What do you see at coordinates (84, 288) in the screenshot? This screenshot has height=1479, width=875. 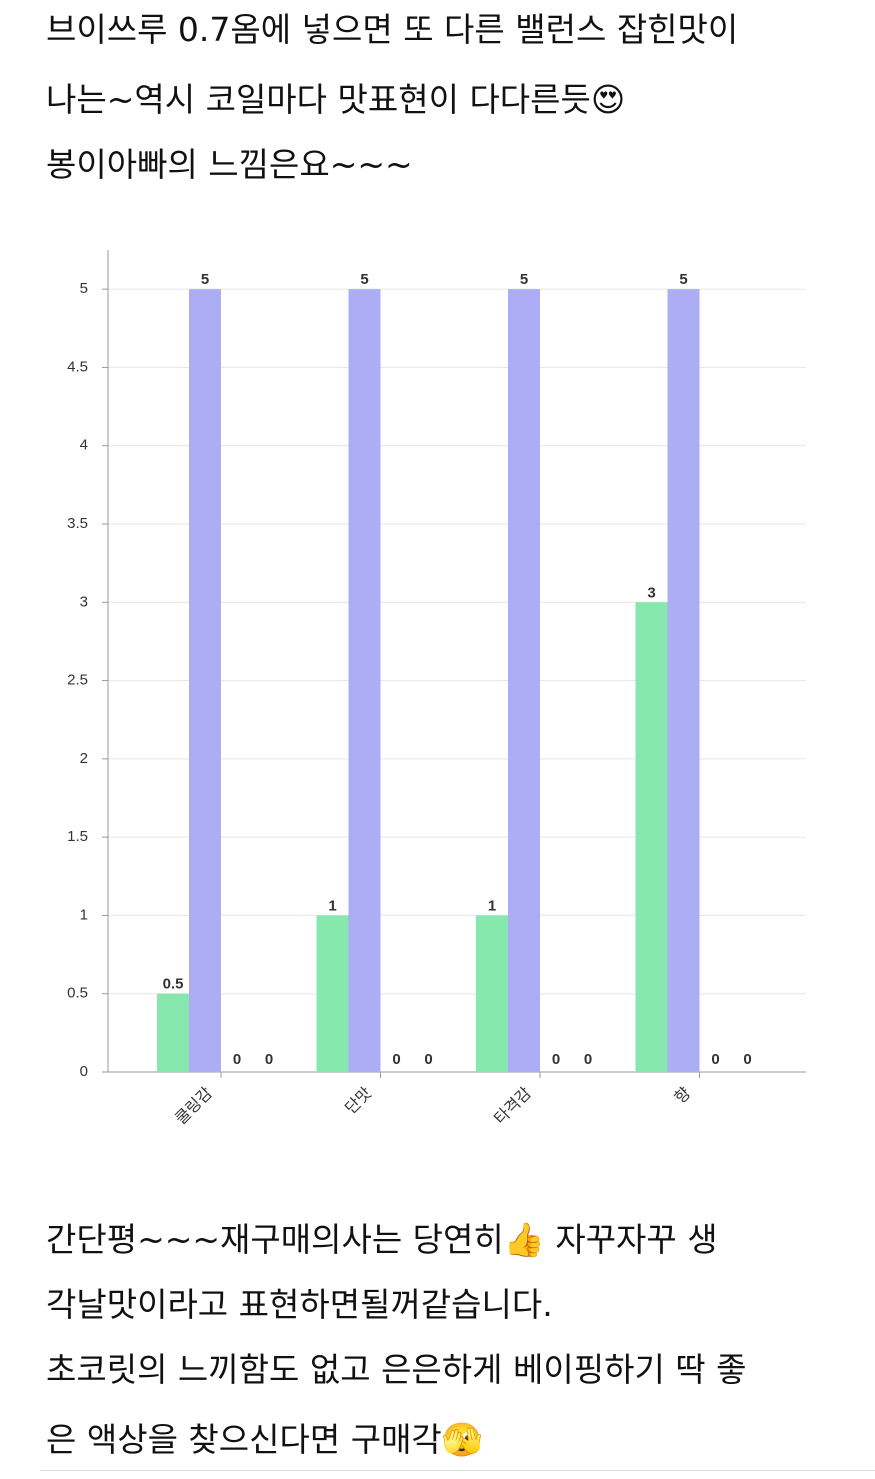 I see `y-tick-label: 5` at bounding box center [84, 288].